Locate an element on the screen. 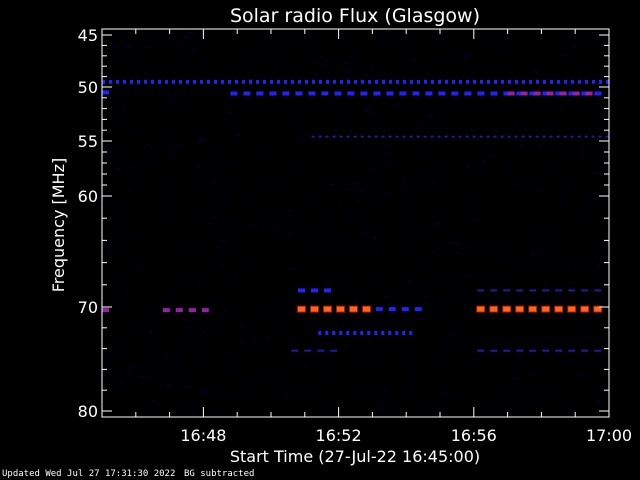 Image resolution: width=640 pixels, height=480 pixels. x-tick-label: 16:56 is located at coordinates (474, 435).